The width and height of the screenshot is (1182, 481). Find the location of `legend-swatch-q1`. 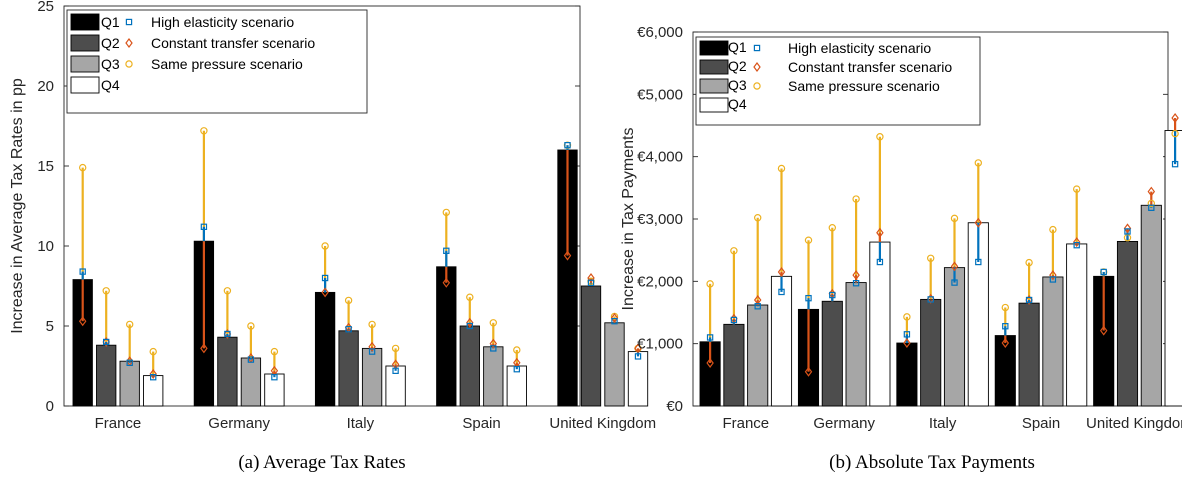

legend-swatch-q1 is located at coordinates (85, 22).